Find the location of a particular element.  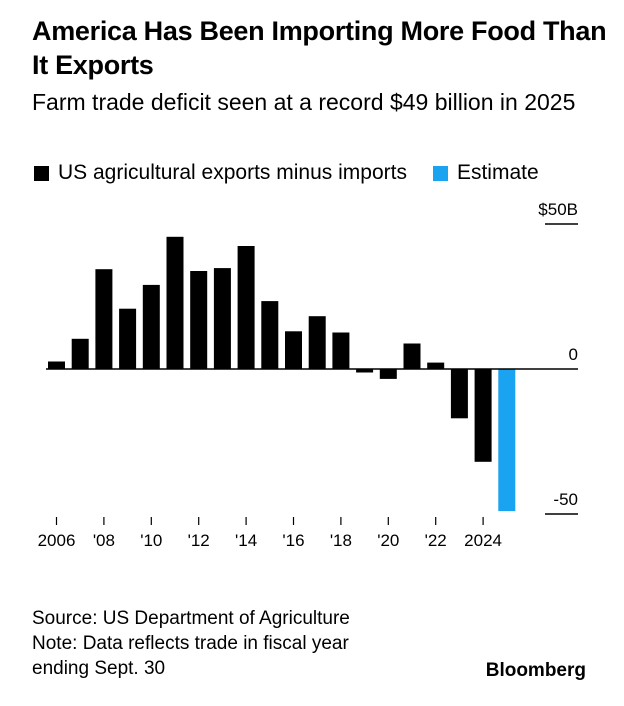

x-tick-label-2014: '14 is located at coordinates (246, 540).